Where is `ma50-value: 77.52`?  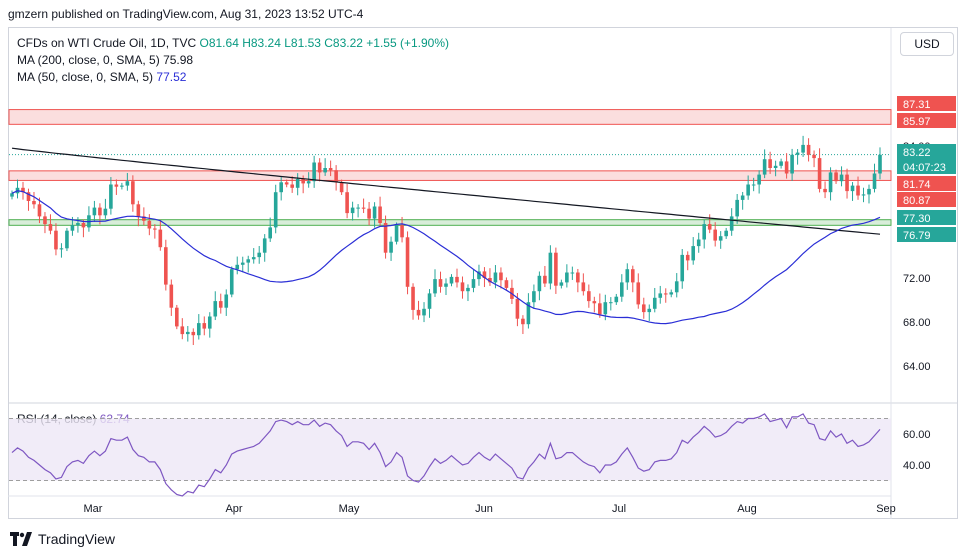 ma50-value: 77.52 is located at coordinates (171, 77).